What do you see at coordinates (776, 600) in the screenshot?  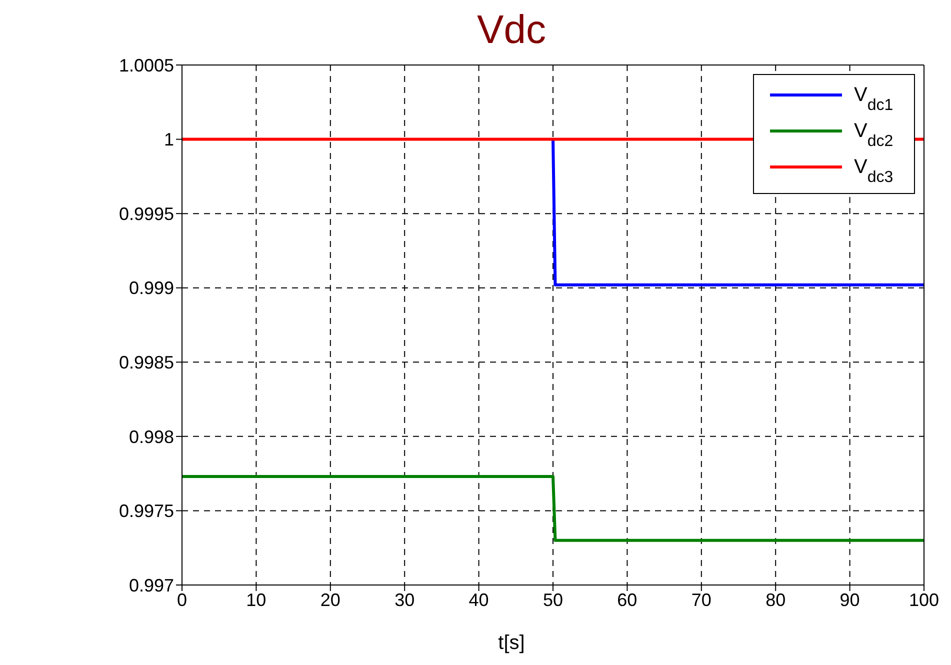 I see `x-tick-label: 80` at bounding box center [776, 600].